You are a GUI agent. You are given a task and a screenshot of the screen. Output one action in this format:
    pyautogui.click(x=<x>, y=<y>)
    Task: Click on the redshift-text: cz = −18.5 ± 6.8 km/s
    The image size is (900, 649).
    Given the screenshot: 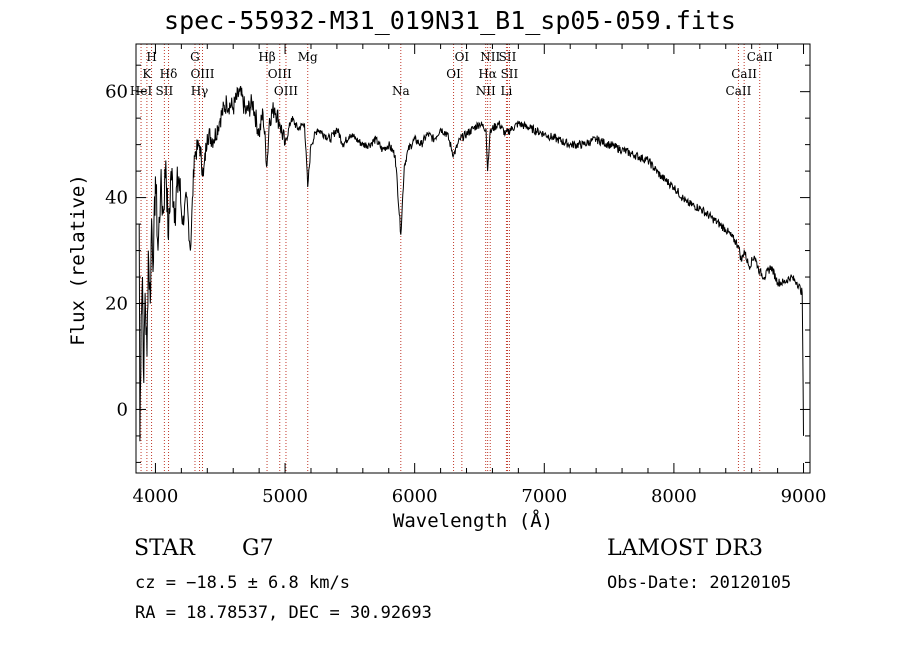 What is the action you would take?
    pyautogui.click(x=242, y=583)
    